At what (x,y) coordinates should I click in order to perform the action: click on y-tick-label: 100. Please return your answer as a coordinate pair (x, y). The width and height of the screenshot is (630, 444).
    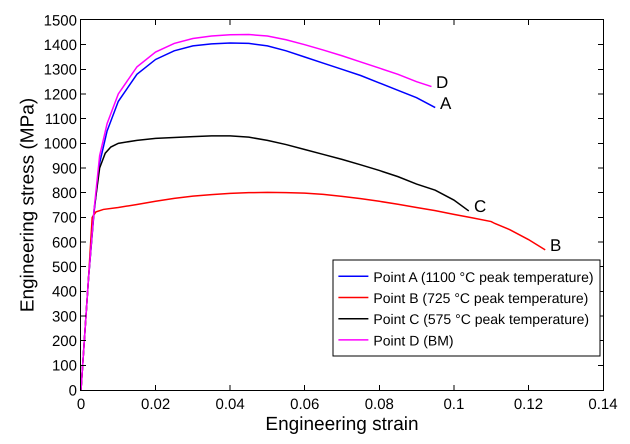
    Looking at the image, I should click on (64, 366).